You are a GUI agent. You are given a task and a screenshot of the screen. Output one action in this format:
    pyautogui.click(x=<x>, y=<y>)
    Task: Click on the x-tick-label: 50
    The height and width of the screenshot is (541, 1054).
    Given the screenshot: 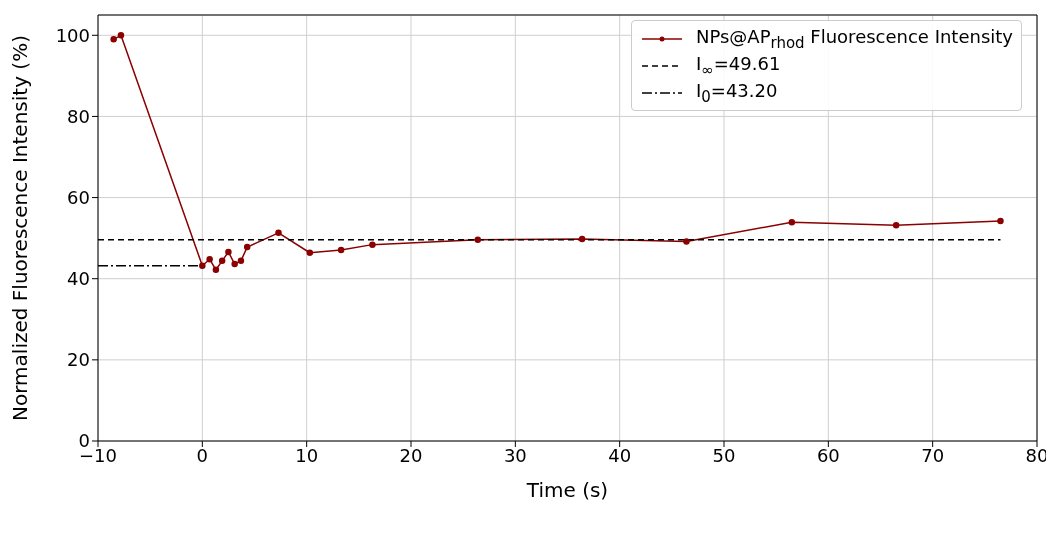 What is the action you would take?
    pyautogui.click(x=724, y=455)
    